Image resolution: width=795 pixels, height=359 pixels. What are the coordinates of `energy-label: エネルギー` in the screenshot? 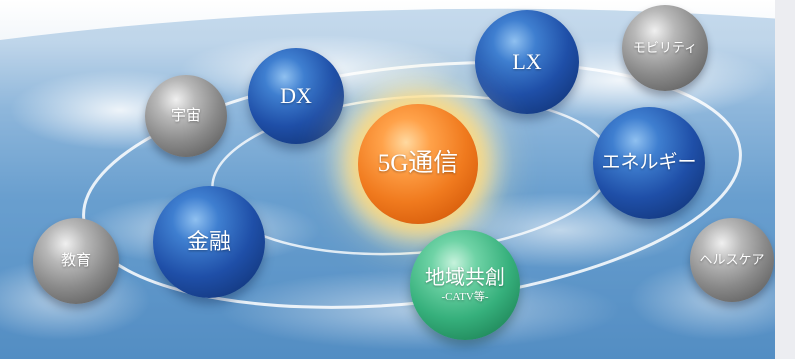 It's located at (649, 162).